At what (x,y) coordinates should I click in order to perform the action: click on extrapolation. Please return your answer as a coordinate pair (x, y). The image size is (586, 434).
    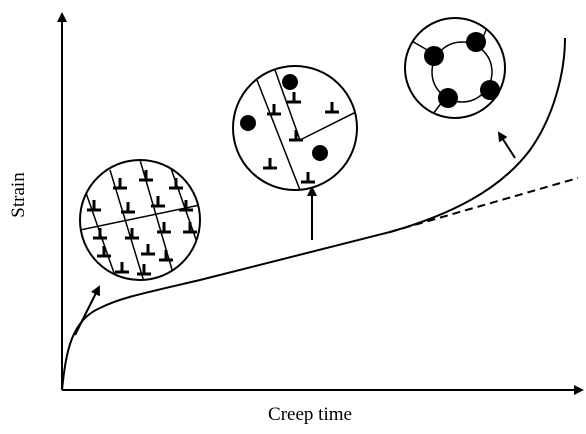
    Looking at the image, I should click on (484, 205).